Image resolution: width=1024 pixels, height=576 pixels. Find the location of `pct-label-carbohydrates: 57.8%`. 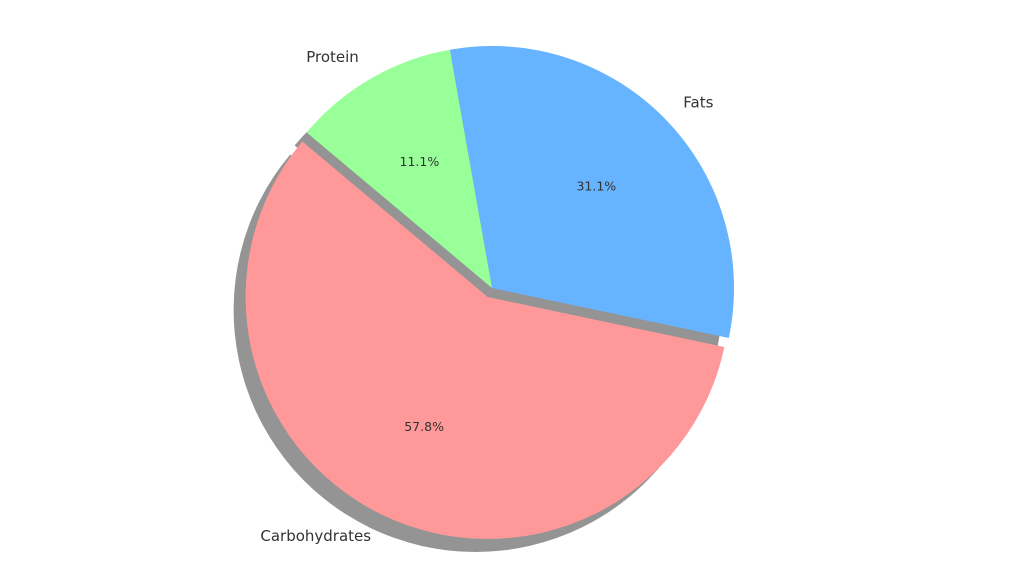

pct-label-carbohydrates: 57.8% is located at coordinates (424, 426).